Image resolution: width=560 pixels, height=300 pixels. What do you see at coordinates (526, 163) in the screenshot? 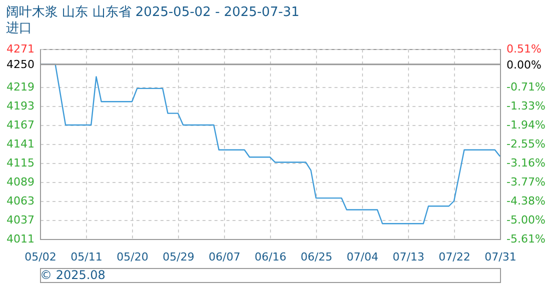
I see `y2-tick-label: -3.16%` at bounding box center [526, 163].